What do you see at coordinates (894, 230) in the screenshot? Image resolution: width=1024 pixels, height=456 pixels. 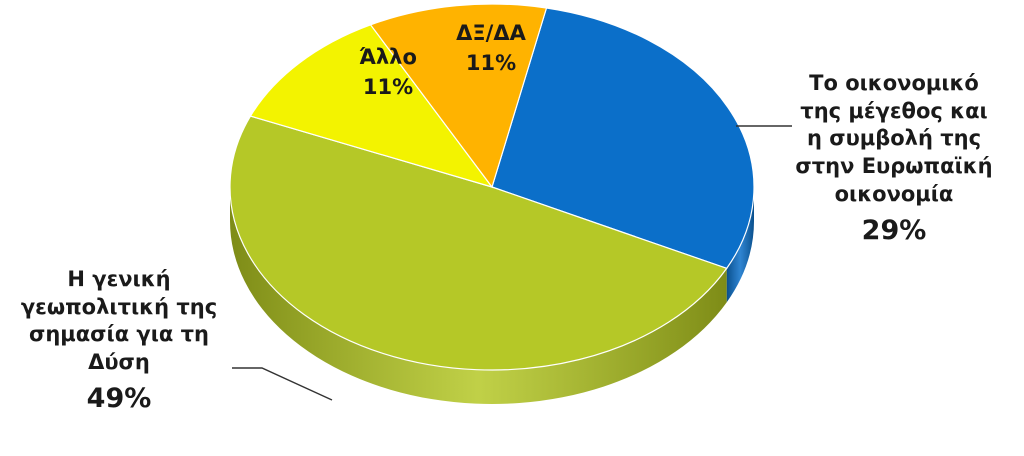 I see `slice-value-label: 29%` at bounding box center [894, 230].